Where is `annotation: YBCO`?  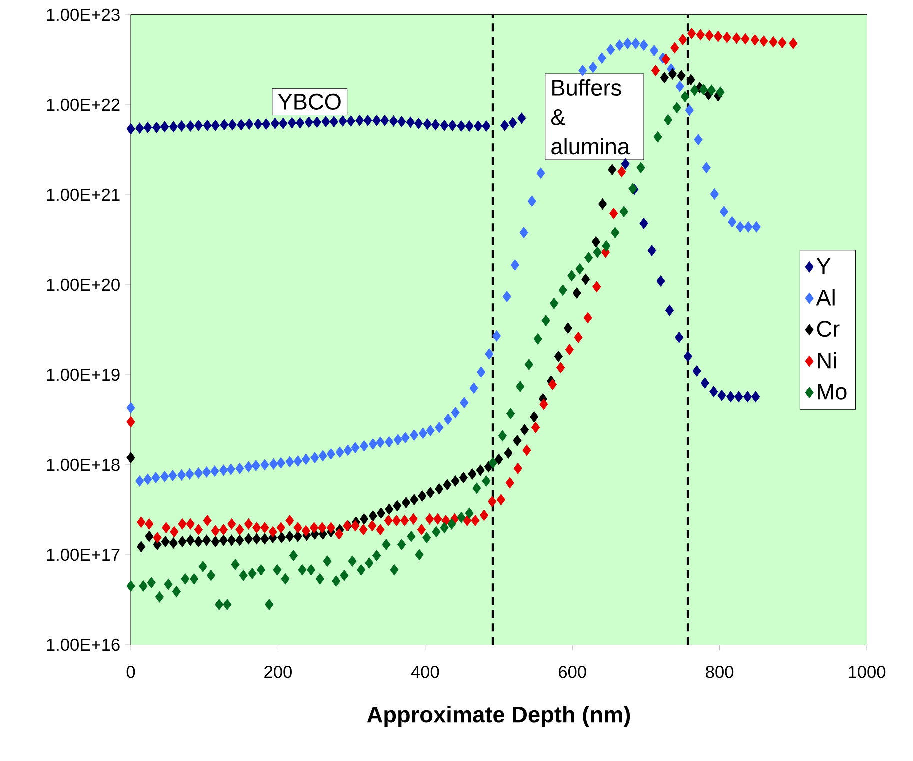
annotation: YBCO is located at coordinates (309, 102).